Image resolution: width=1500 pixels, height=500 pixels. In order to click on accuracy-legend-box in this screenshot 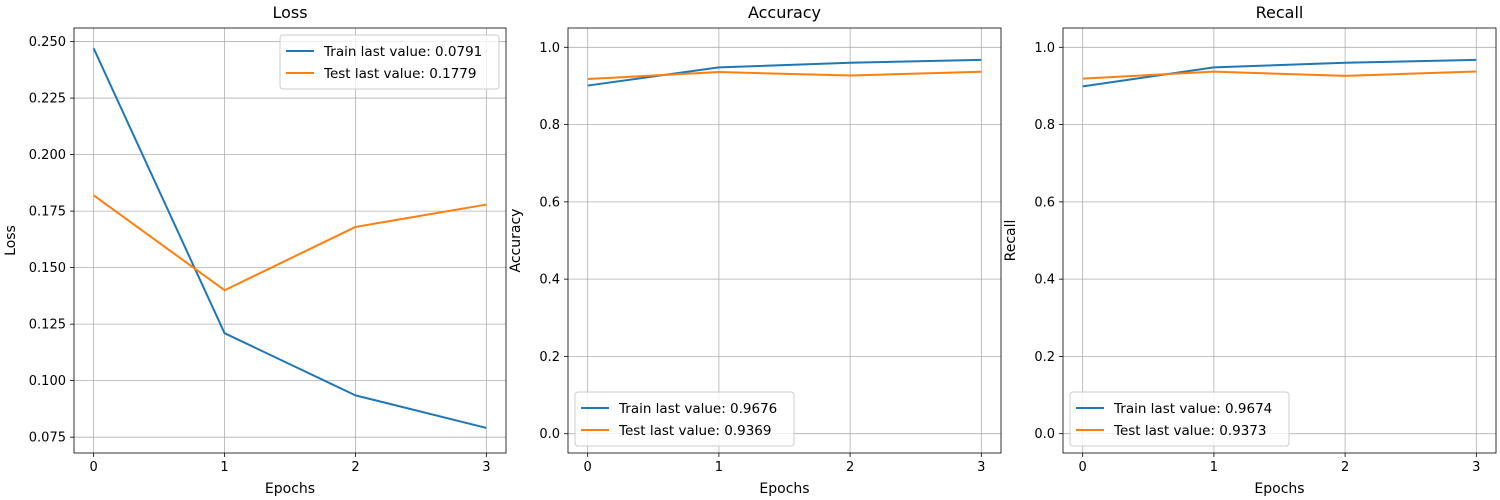, I will do `click(684, 419)`.